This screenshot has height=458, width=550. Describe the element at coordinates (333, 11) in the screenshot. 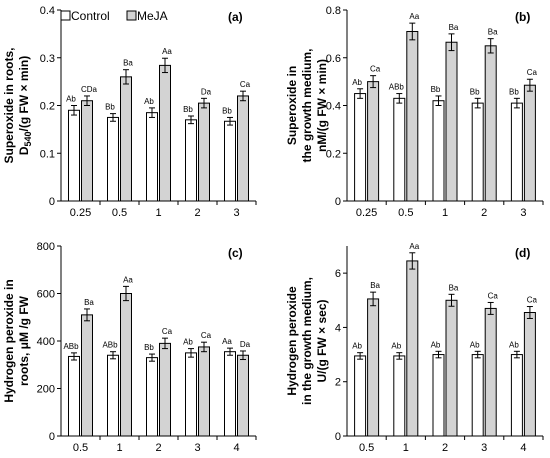

I see `y-tick-label: 0.8` at that location.